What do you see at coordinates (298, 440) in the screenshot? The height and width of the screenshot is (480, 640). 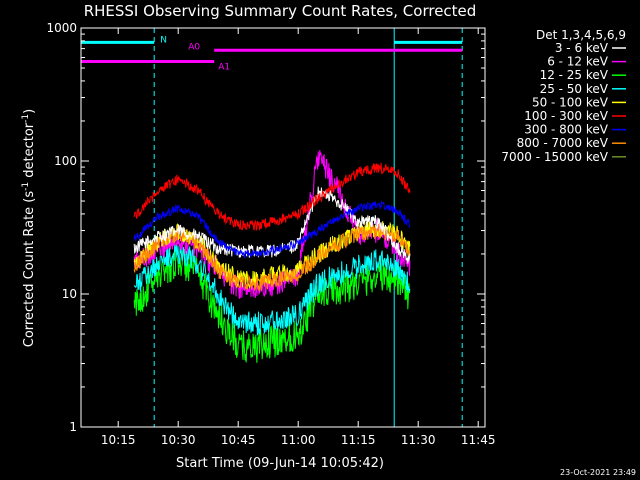 I see `x-tick-label: 11:00` at bounding box center [298, 440].